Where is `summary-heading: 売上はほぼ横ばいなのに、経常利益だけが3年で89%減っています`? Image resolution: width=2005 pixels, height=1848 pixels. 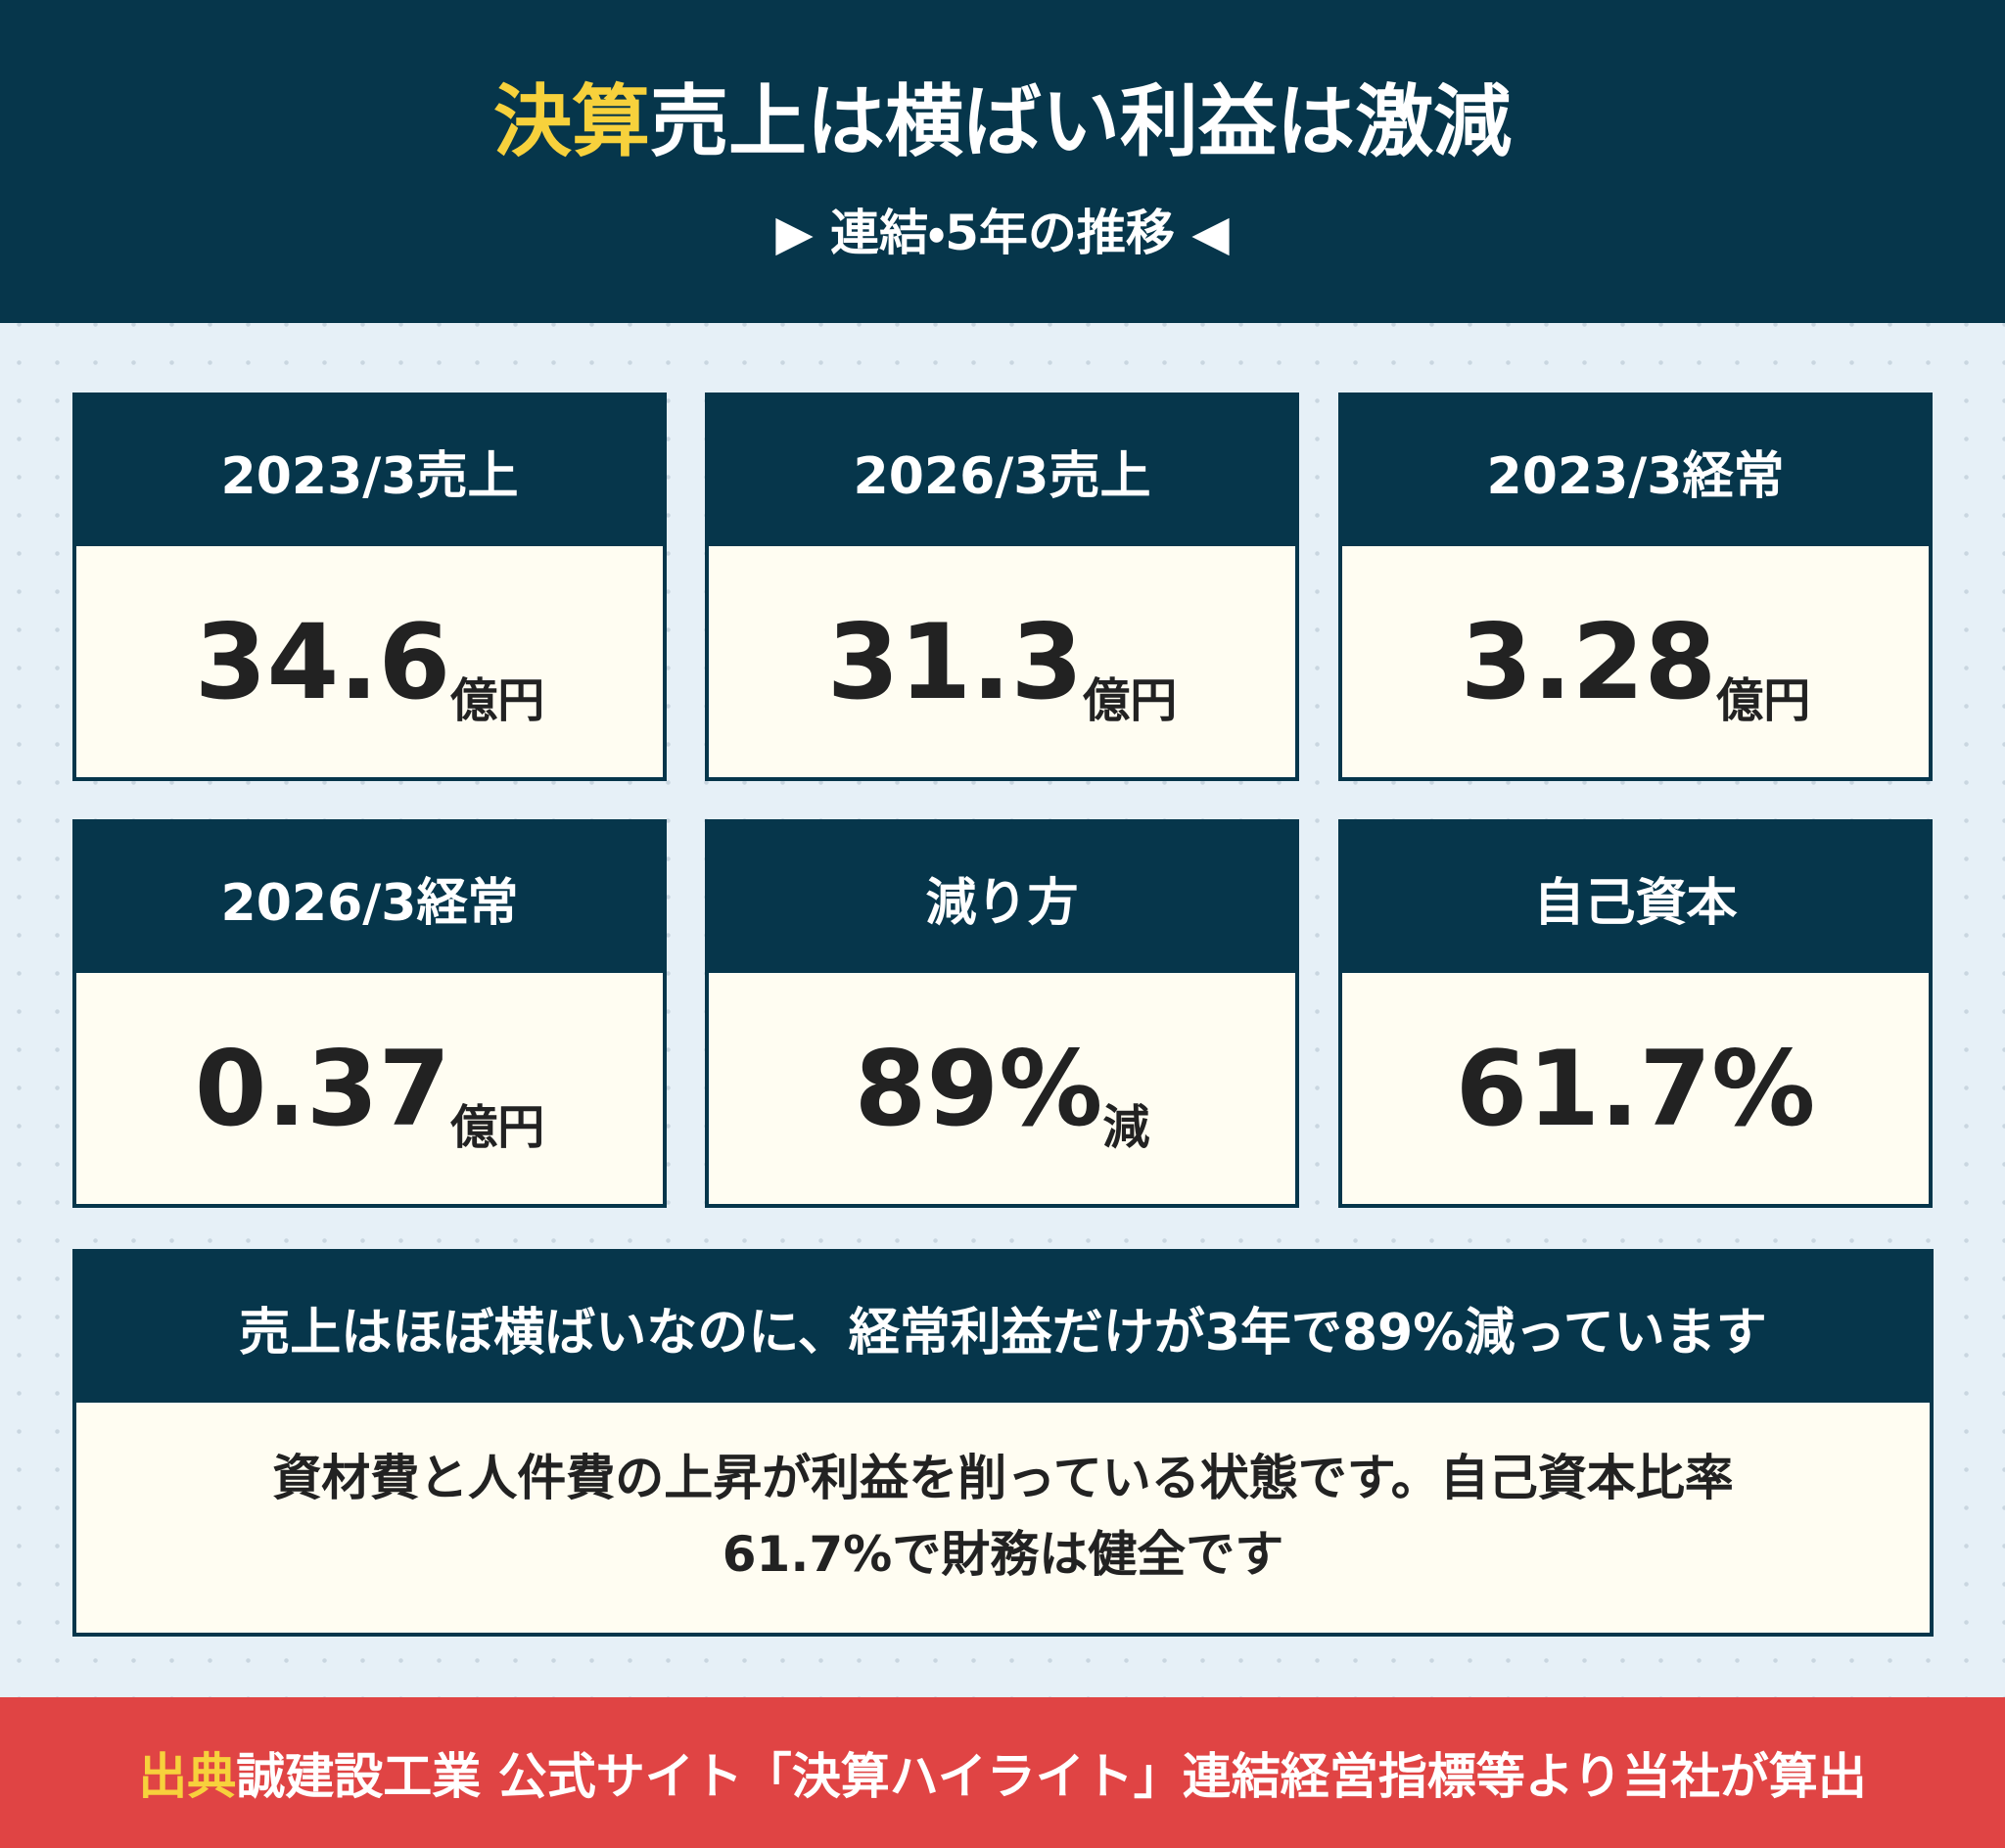 summary-heading: 売上はほぼ横ばいなのに、経常利益だけが3年で89%減っています is located at coordinates (1003, 1328).